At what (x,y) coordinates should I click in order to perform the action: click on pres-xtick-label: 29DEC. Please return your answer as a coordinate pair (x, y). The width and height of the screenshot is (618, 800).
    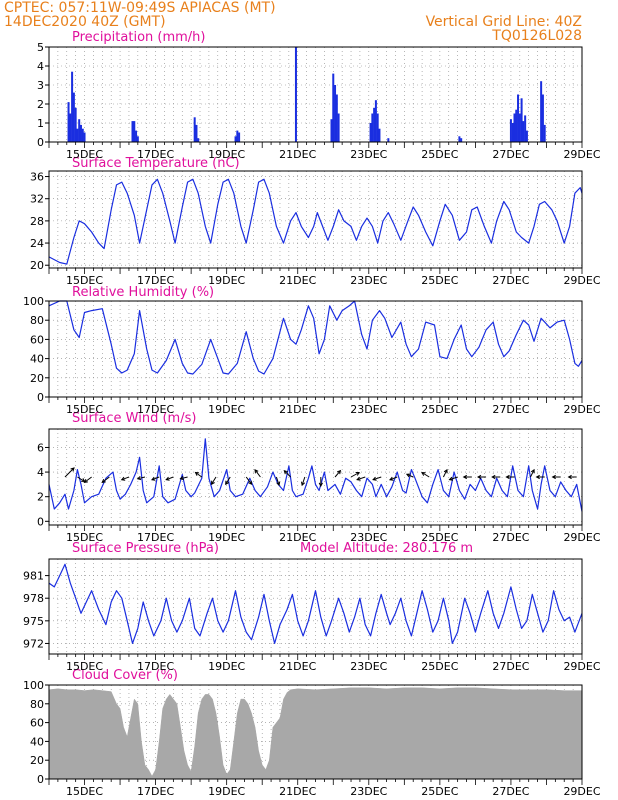
    Looking at the image, I should click on (581, 666).